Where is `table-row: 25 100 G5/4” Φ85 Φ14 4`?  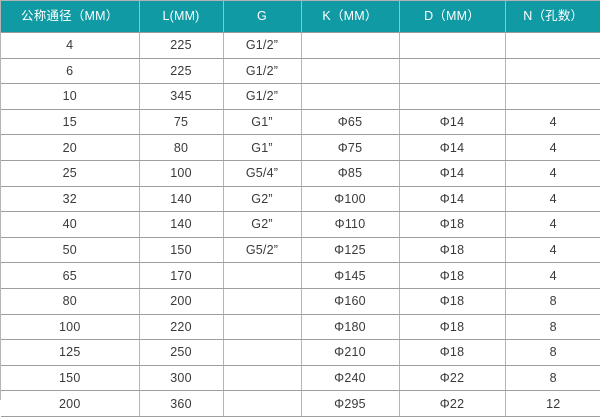 table-row: 25 100 G5/4” Φ85 Φ14 4 is located at coordinates (300, 173).